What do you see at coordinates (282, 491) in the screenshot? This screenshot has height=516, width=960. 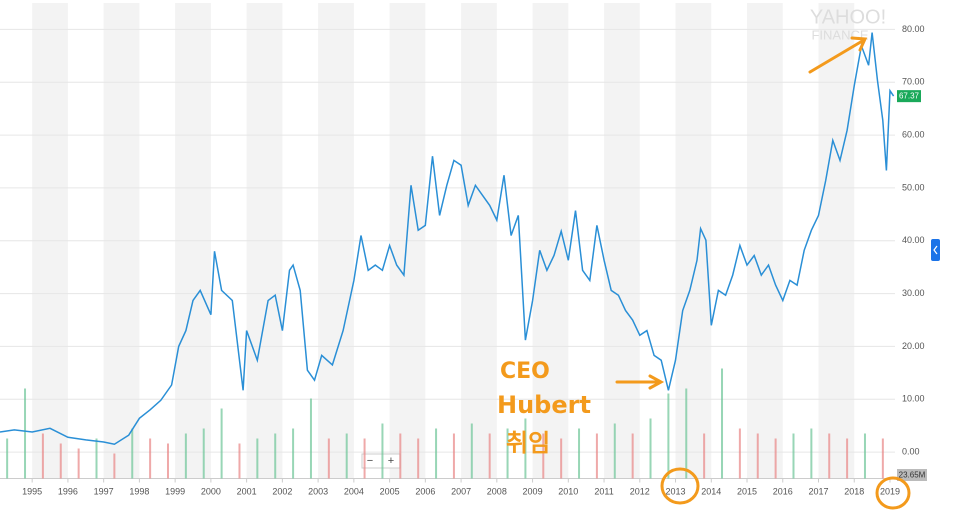 I see `x-tick-label: 2002` at bounding box center [282, 491].